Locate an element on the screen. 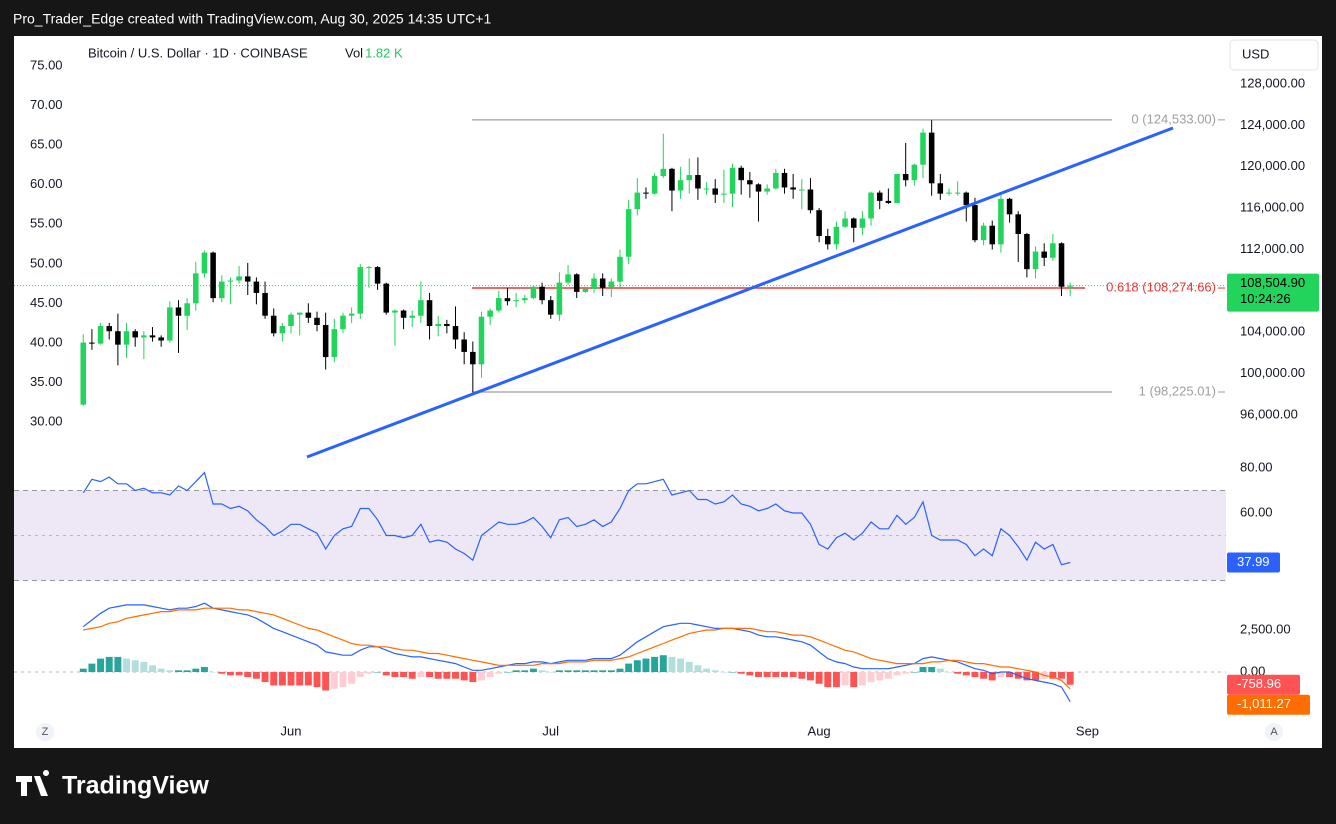  currency: USD is located at coordinates (1255, 53).